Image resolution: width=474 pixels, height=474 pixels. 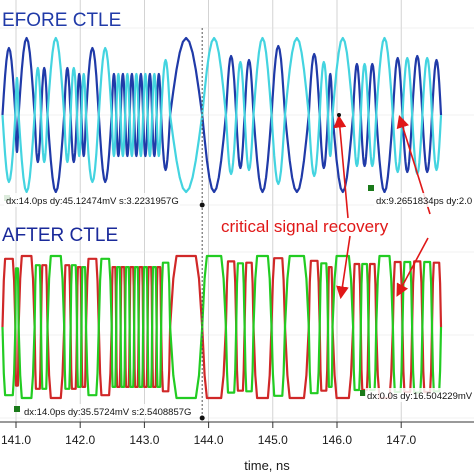 I want to click on x-tick-label: 143.0, so click(x=144, y=440).